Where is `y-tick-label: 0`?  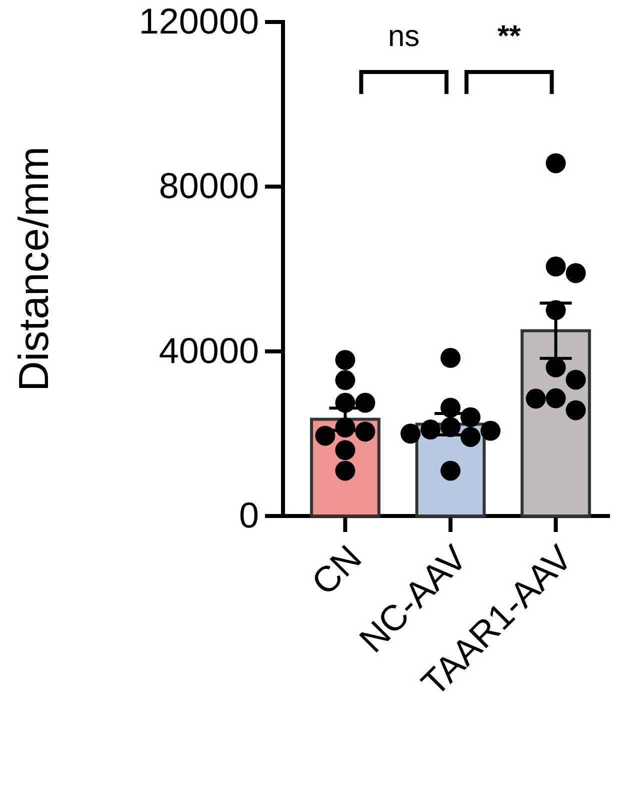 y-tick-label: 0 is located at coordinates (248, 515).